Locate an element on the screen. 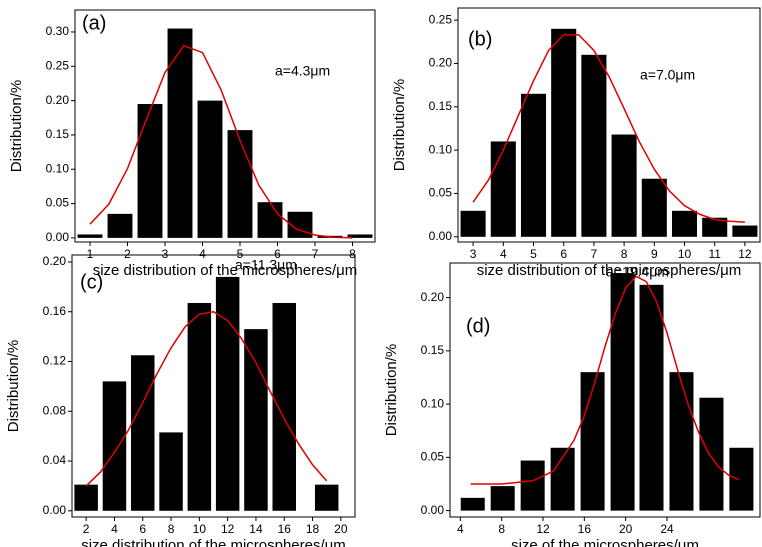 The height and width of the screenshot is (547, 762). y-tick-label: 0.04 is located at coordinates (55, 460).